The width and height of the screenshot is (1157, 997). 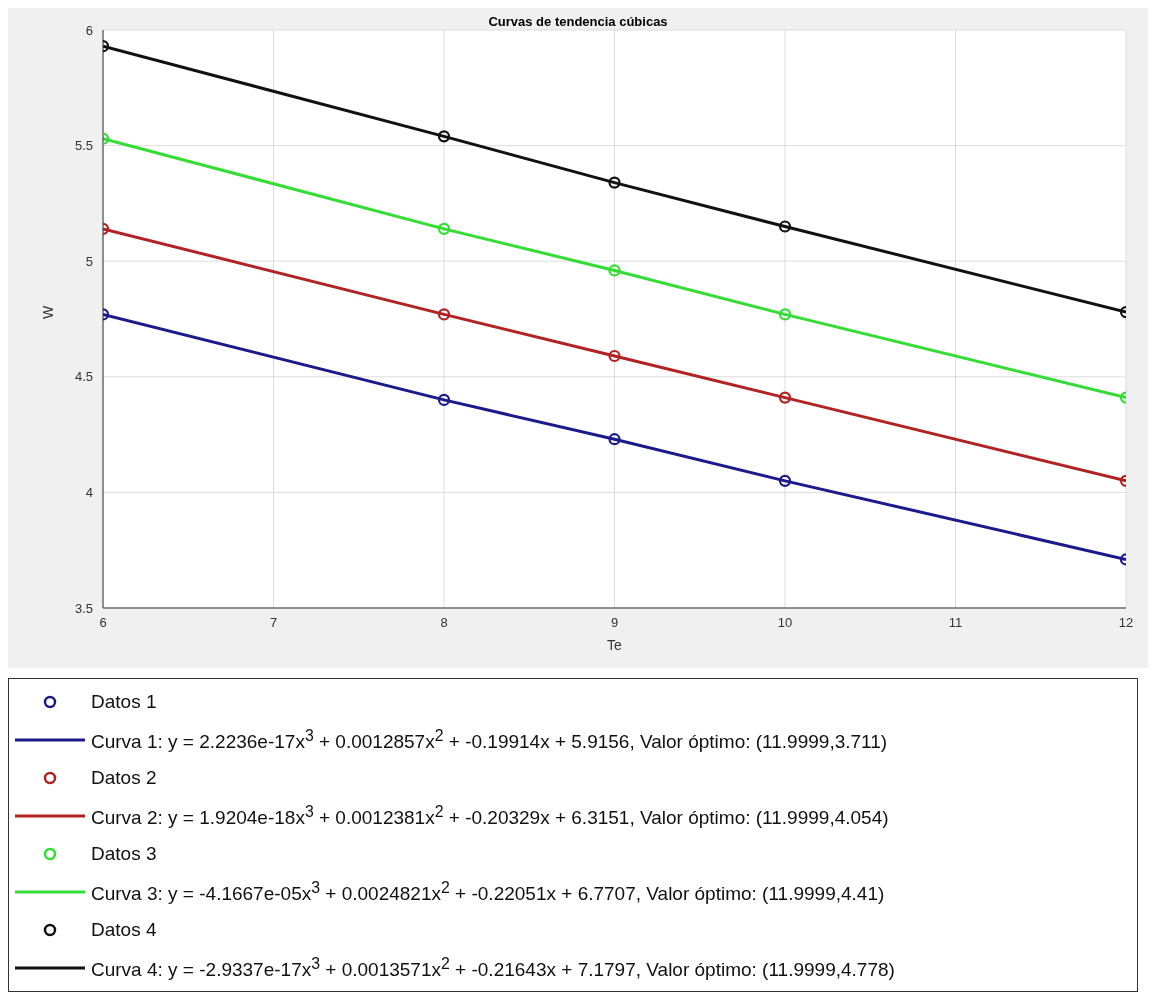 I want to click on x-tick-label: 11, so click(x=955, y=623).